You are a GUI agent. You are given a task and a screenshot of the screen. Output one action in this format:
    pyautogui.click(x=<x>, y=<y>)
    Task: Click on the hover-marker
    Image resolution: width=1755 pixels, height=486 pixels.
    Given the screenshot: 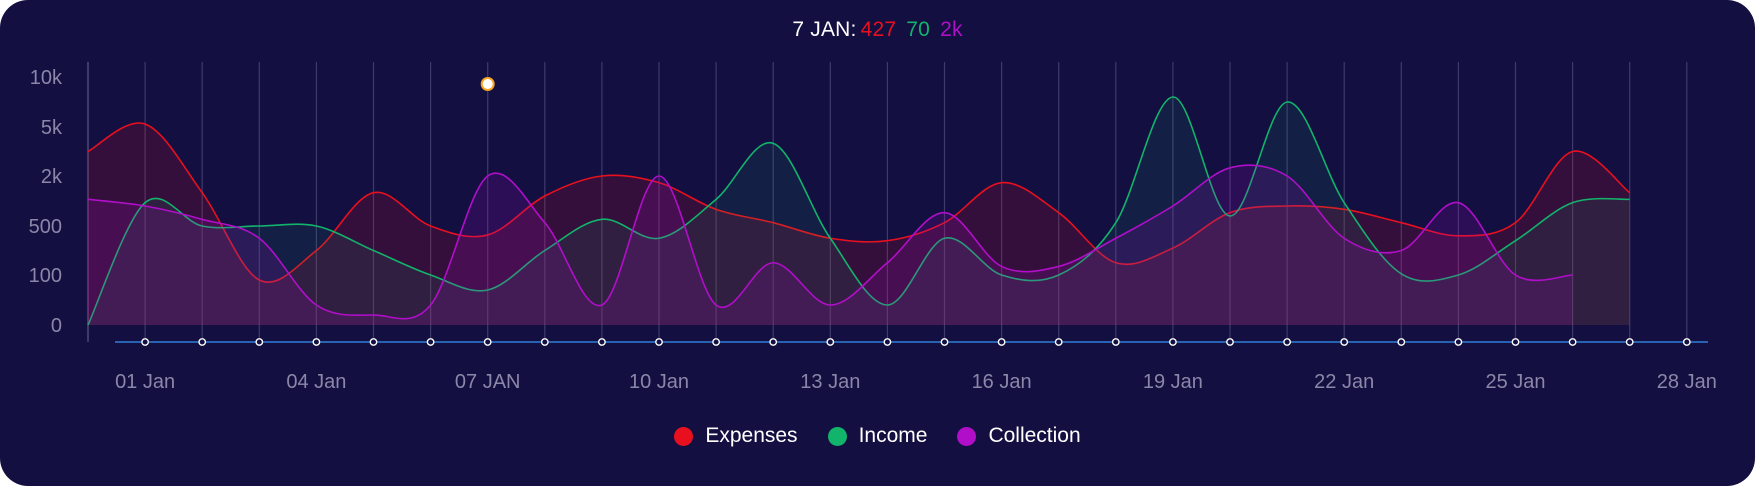 What is the action you would take?
    pyautogui.click(x=487, y=84)
    